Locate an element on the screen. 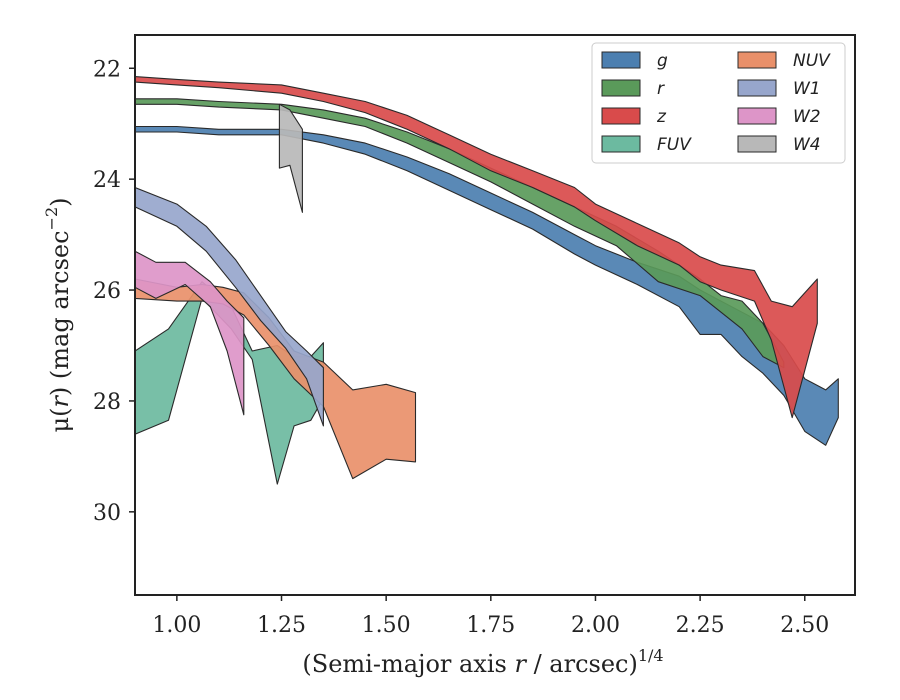 This screenshot has height=700, width=900. x-axis-title: (Semi-major axis r / arcsec)1/4 is located at coordinates (482, 662).